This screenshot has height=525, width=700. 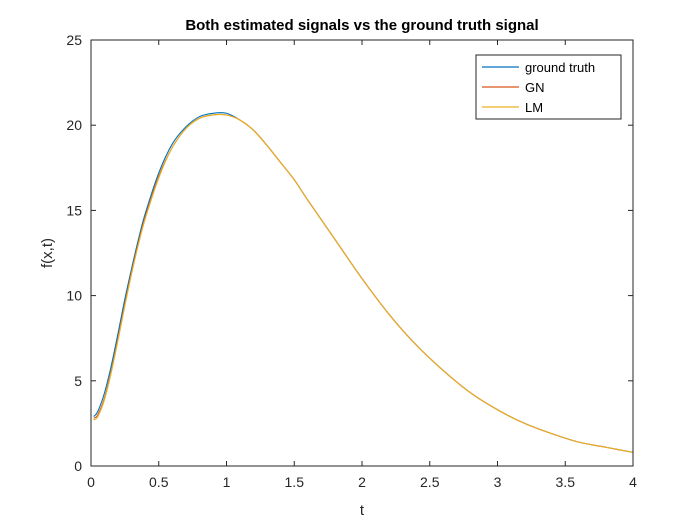 What do you see at coordinates (295, 482) in the screenshot?
I see `x-tick-label: 1.5` at bounding box center [295, 482].